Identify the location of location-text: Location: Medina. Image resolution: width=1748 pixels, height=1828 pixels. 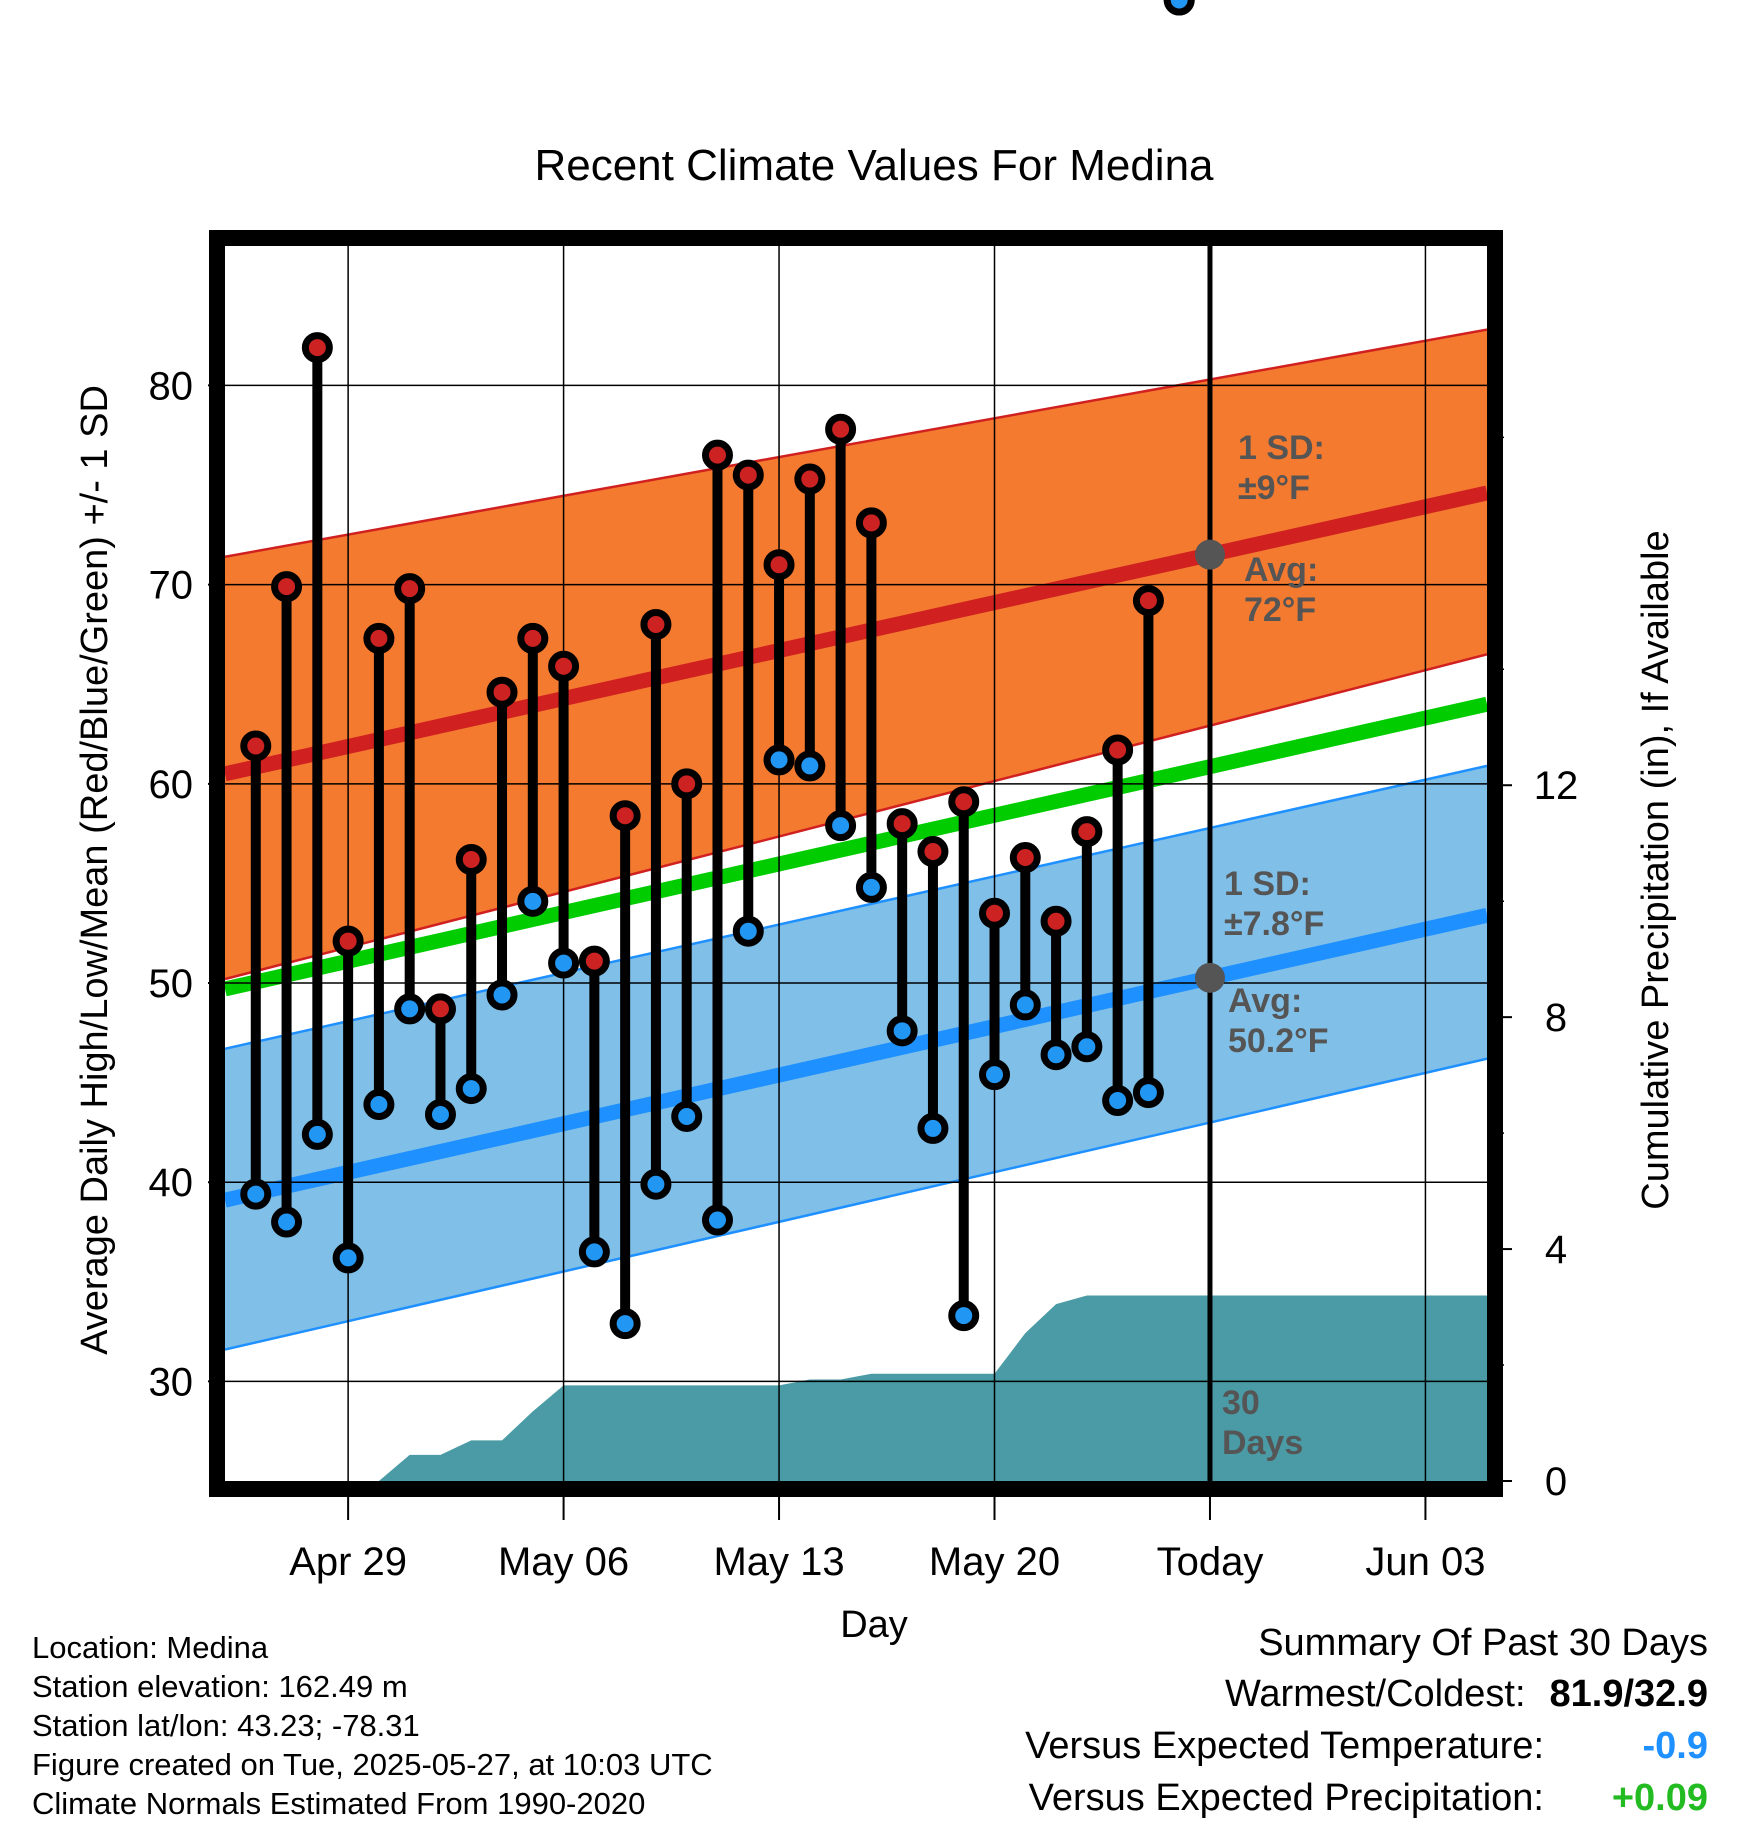
(150, 1647).